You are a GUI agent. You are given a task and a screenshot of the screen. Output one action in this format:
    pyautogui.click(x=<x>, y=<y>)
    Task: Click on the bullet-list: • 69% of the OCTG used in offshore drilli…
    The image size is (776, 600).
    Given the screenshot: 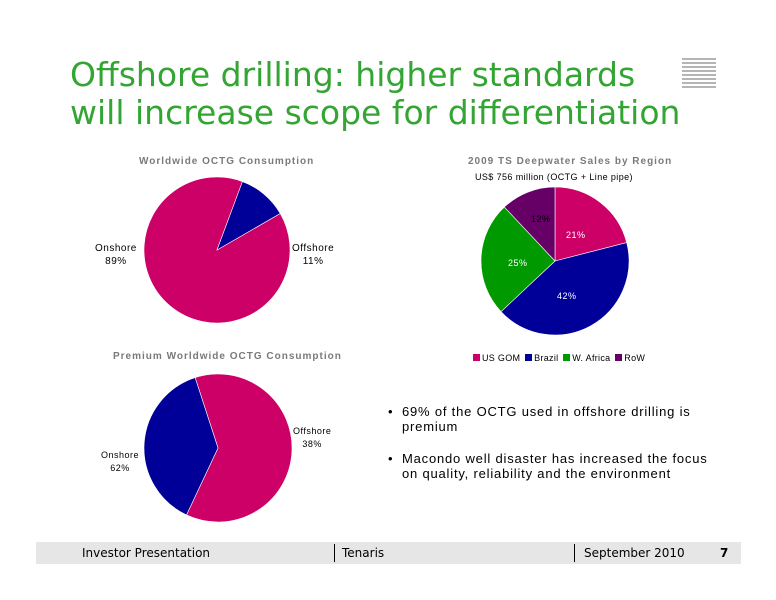 What is the action you would take?
    pyautogui.click(x=548, y=451)
    